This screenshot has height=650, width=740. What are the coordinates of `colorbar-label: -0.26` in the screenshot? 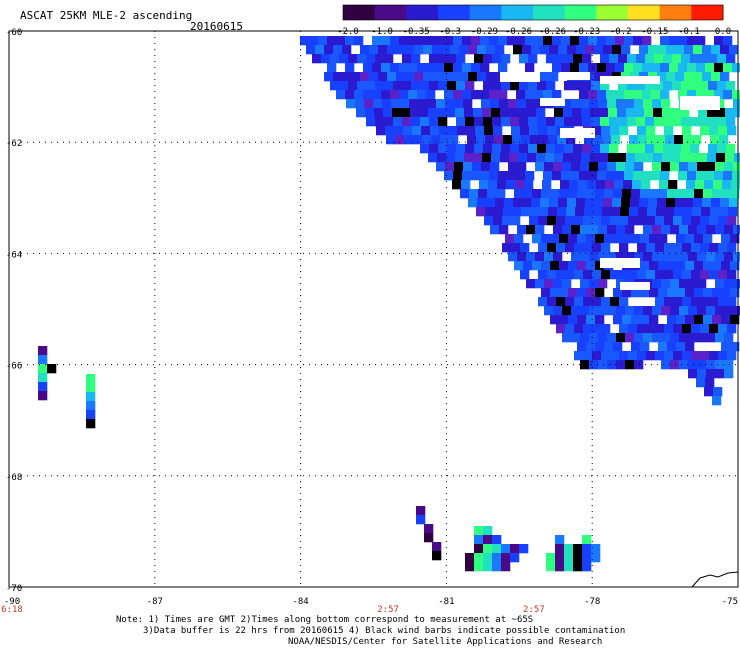 It's located at (518, 32).